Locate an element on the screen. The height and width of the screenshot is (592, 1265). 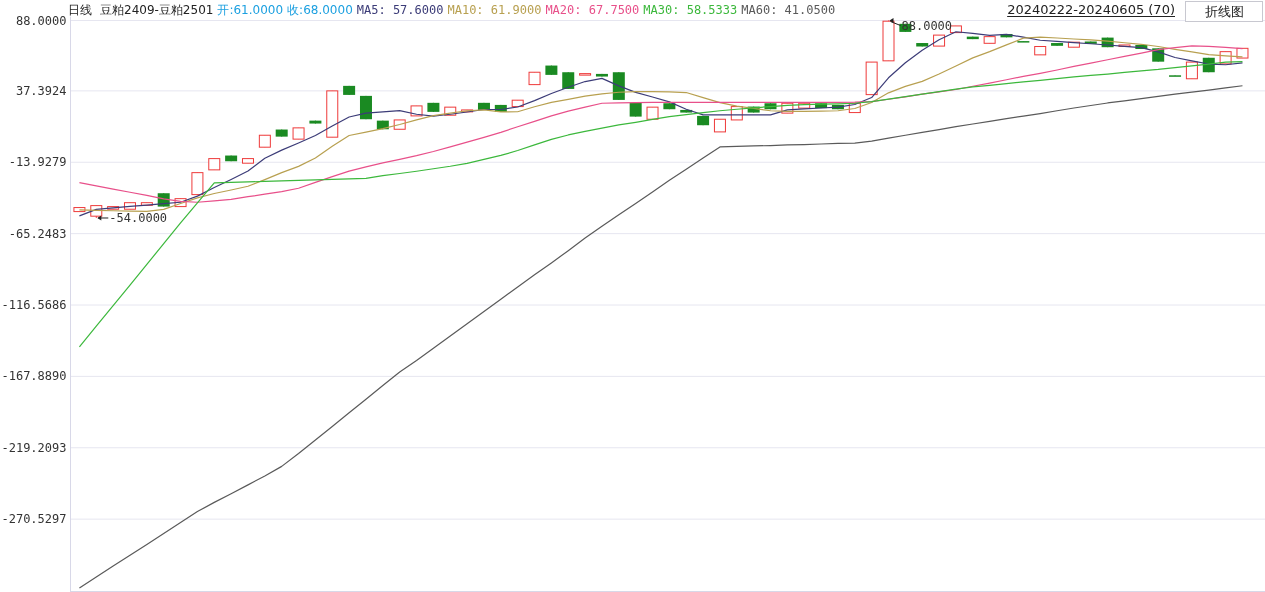
y-tick-label: -116.5686 is located at coordinates (34, 305).